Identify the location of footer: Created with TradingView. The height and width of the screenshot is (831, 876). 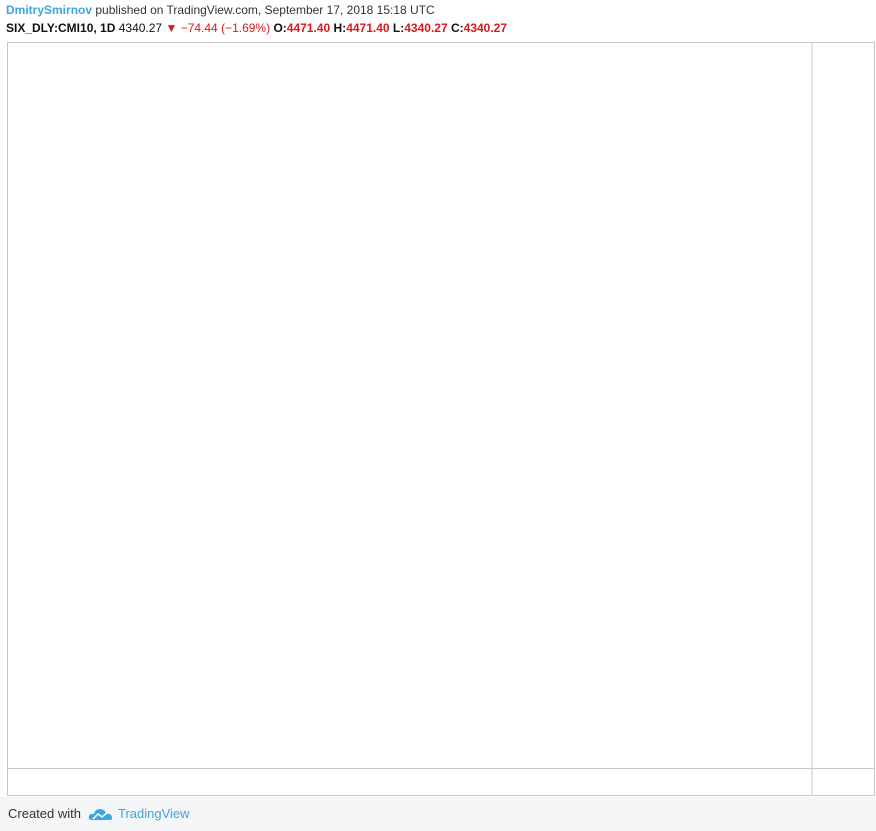
(438, 814).